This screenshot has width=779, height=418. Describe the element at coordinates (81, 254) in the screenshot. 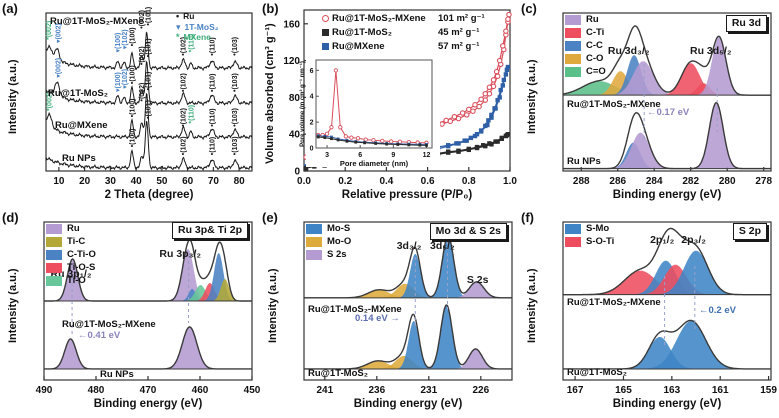

I see `legend-label: C-Ti-O` at that location.